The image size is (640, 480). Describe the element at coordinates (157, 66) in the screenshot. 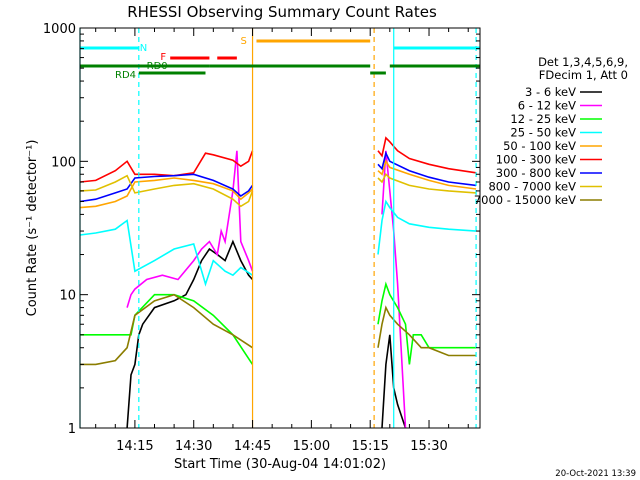

I see `decimation-rd0-label: RD0` at that location.